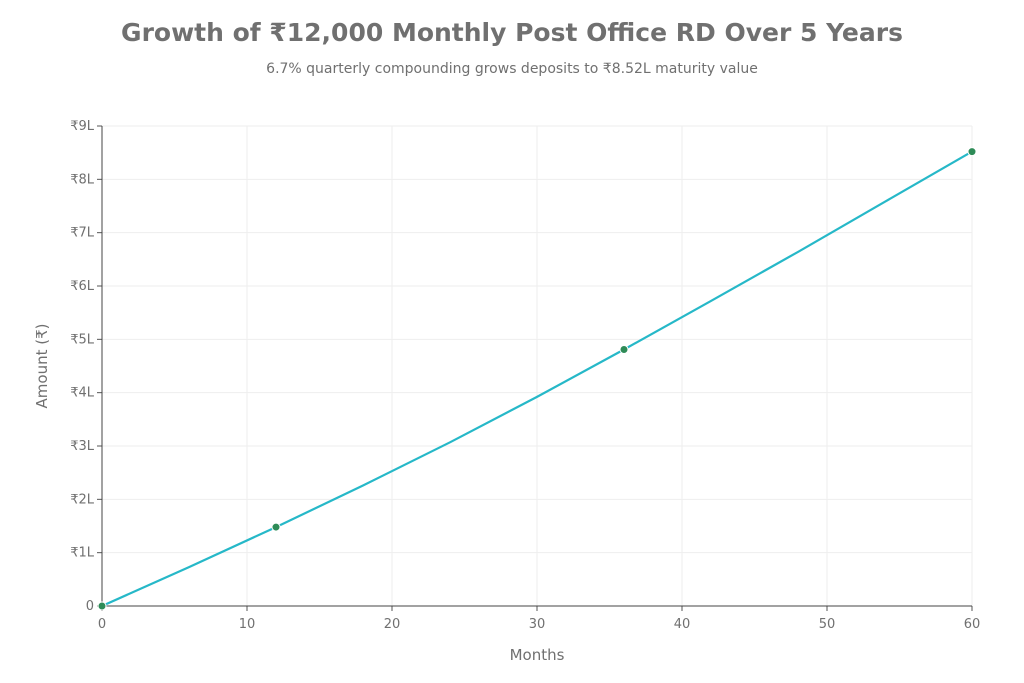 The height and width of the screenshot is (683, 1024). I want to click on x-tick-label: 30, so click(537, 624).